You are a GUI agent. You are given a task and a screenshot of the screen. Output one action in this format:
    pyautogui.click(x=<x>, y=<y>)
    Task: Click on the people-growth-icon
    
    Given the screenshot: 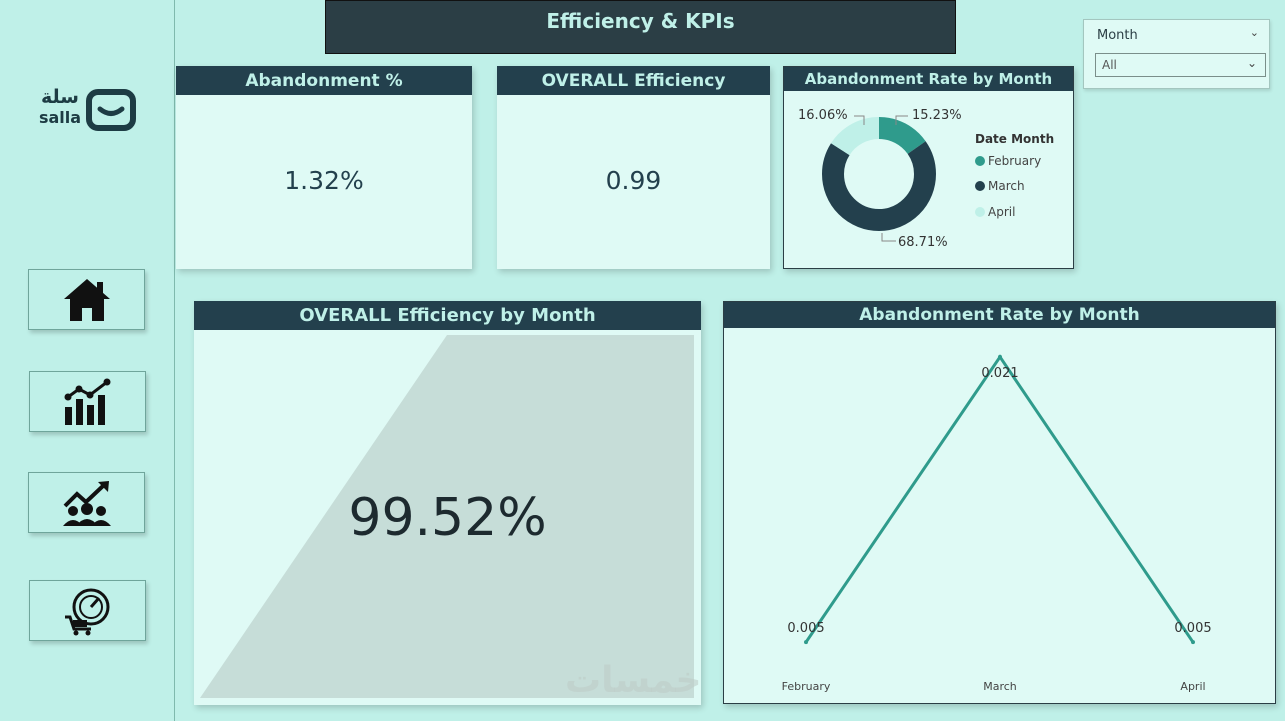 What is the action you would take?
    pyautogui.click(x=86, y=503)
    